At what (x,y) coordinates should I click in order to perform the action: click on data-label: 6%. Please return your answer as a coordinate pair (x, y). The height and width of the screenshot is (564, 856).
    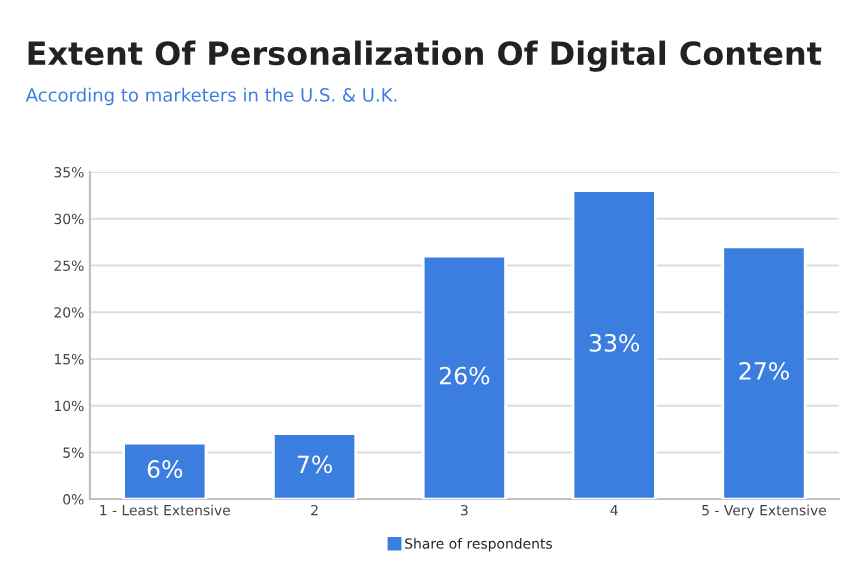
    Looking at the image, I should click on (165, 469).